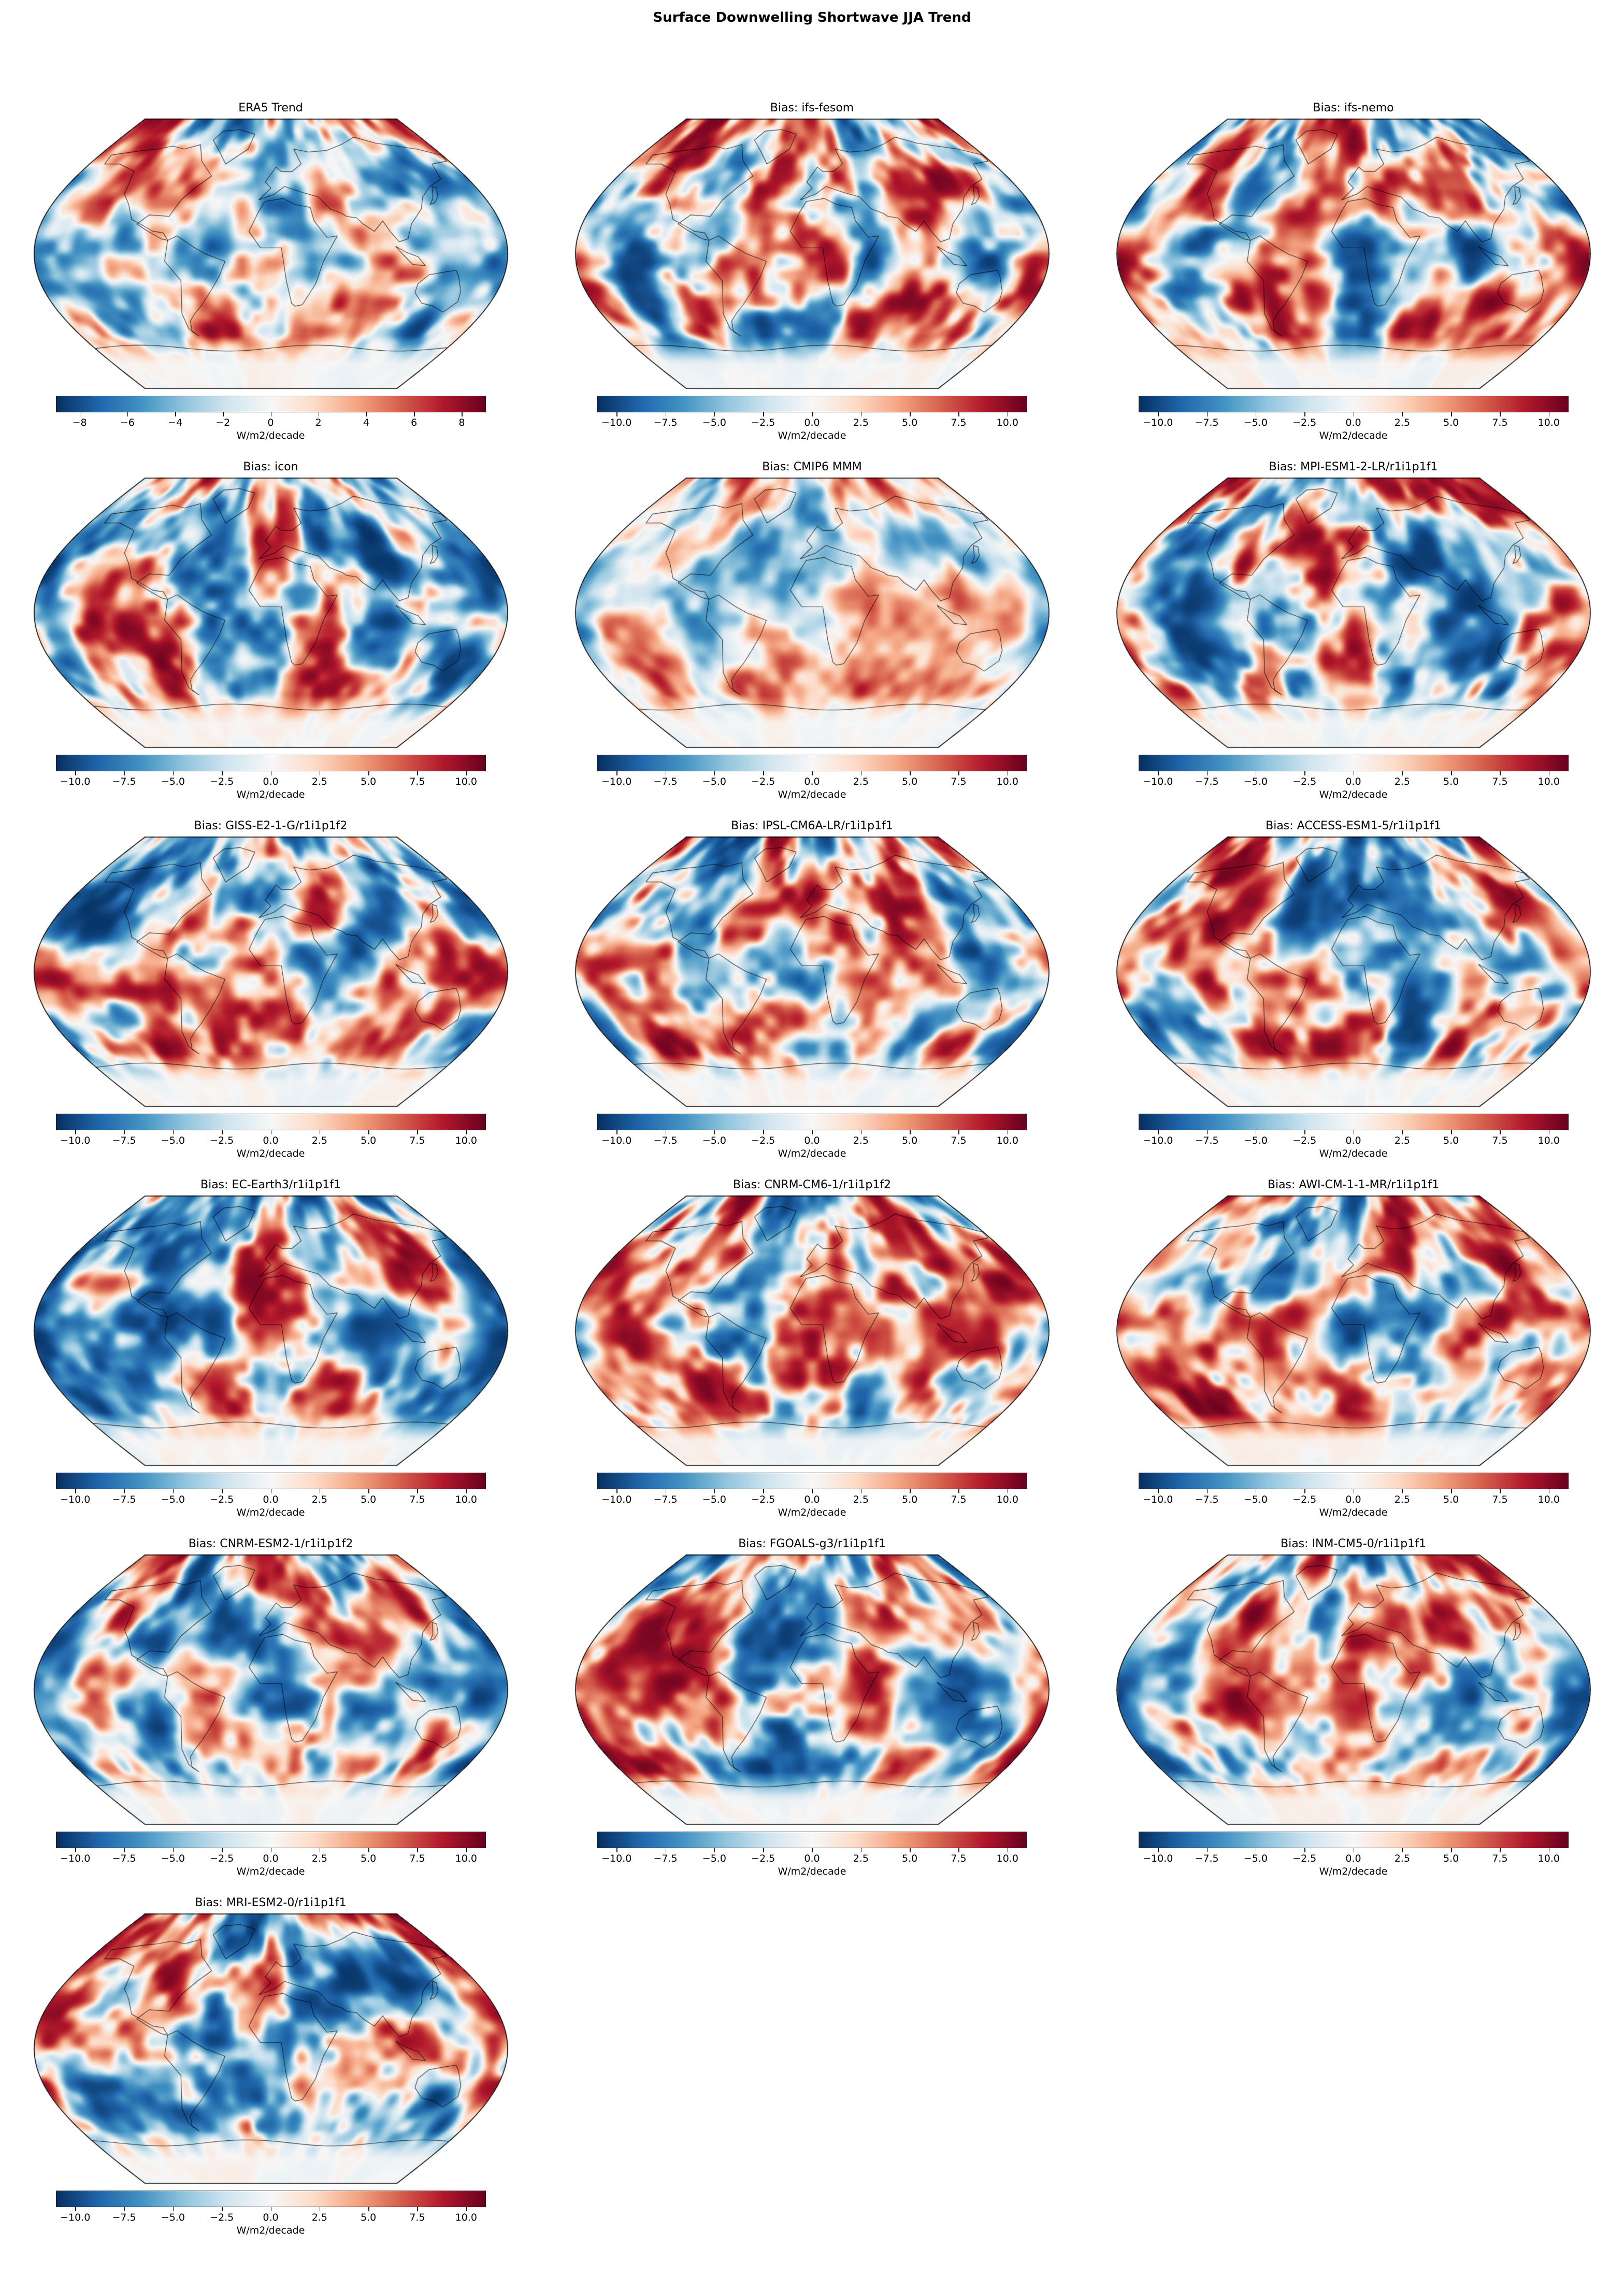 This screenshot has height=2289, width=1624. What do you see at coordinates (812, 1543) in the screenshot?
I see `panel-title: Bias: FGOALS-g3/r1i1p1f1` at bounding box center [812, 1543].